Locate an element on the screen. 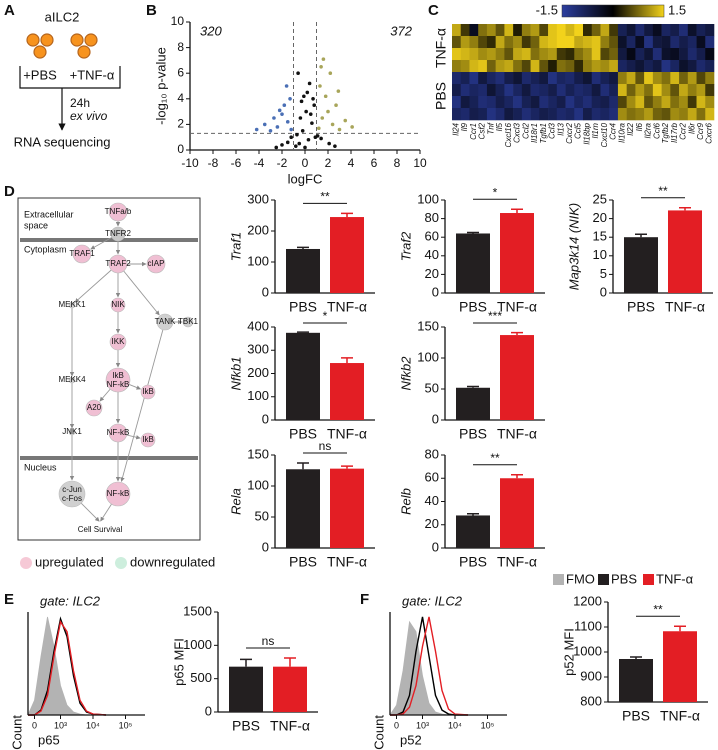 The width and height of the screenshot is (718, 750). significance-label: ** is located at coordinates (663, 191).